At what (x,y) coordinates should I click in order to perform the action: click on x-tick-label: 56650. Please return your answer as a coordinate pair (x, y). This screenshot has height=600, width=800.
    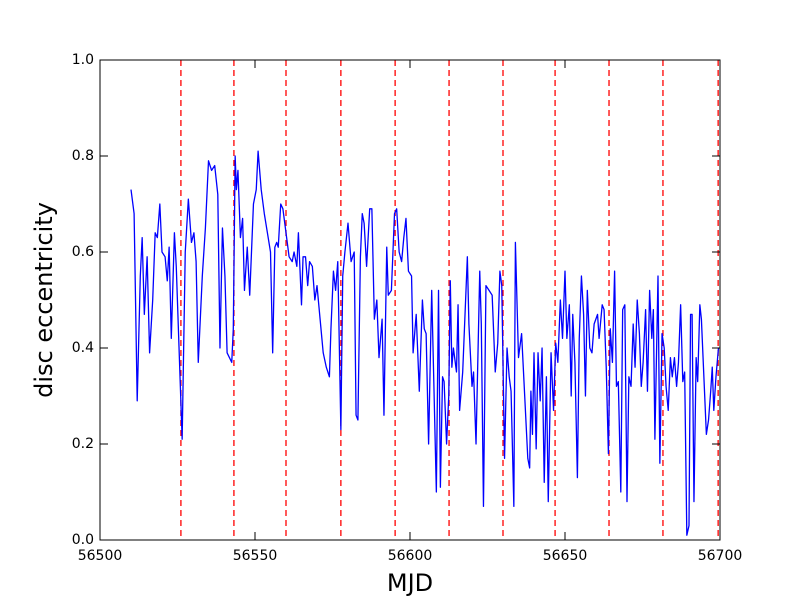
    Looking at the image, I should click on (565, 556).